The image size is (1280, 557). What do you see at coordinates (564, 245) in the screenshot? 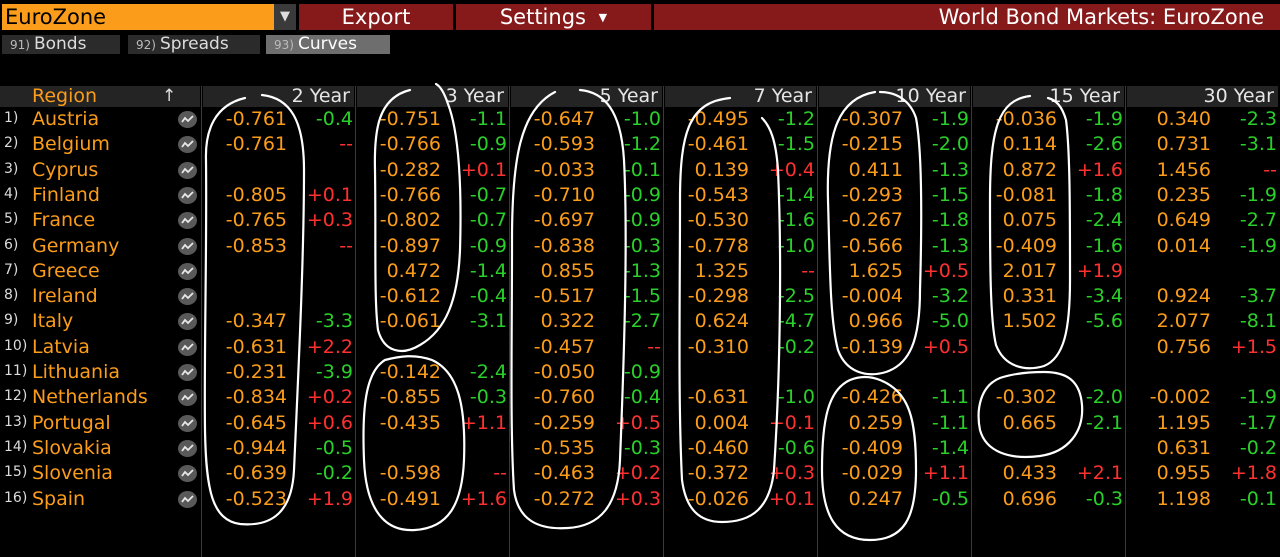
I see `yield-value: -0.838` at bounding box center [564, 245].